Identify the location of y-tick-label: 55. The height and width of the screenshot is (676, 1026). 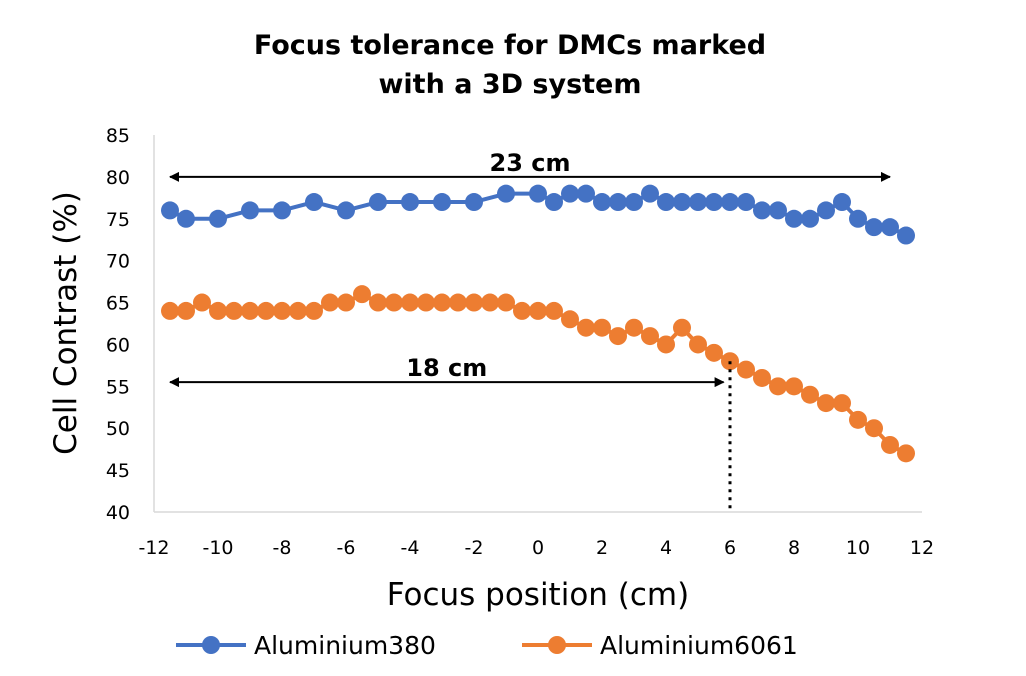
(118, 387).